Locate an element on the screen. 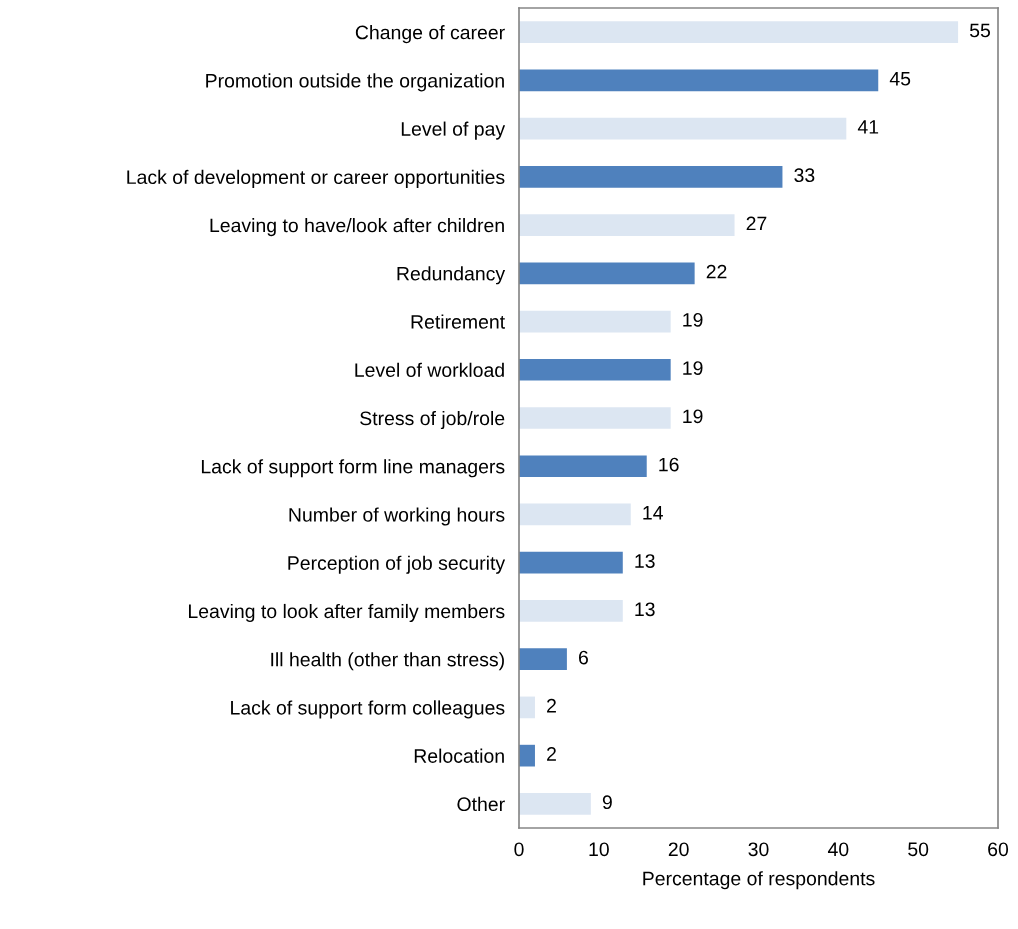 The width and height of the screenshot is (1018, 929). data-label: 33 is located at coordinates (804, 175).